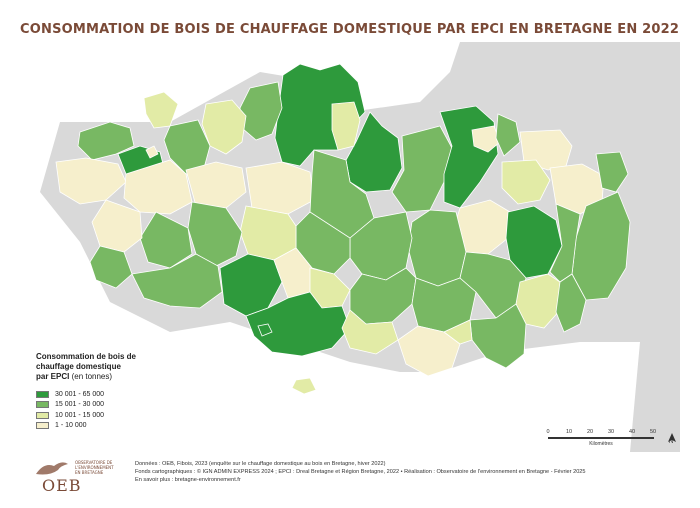 Image resolution: width=700 pixels, height=508 pixels. Describe the element at coordinates (106, 415) in the screenshot. I see `legend-item: 10 001 - 15 000` at that location.